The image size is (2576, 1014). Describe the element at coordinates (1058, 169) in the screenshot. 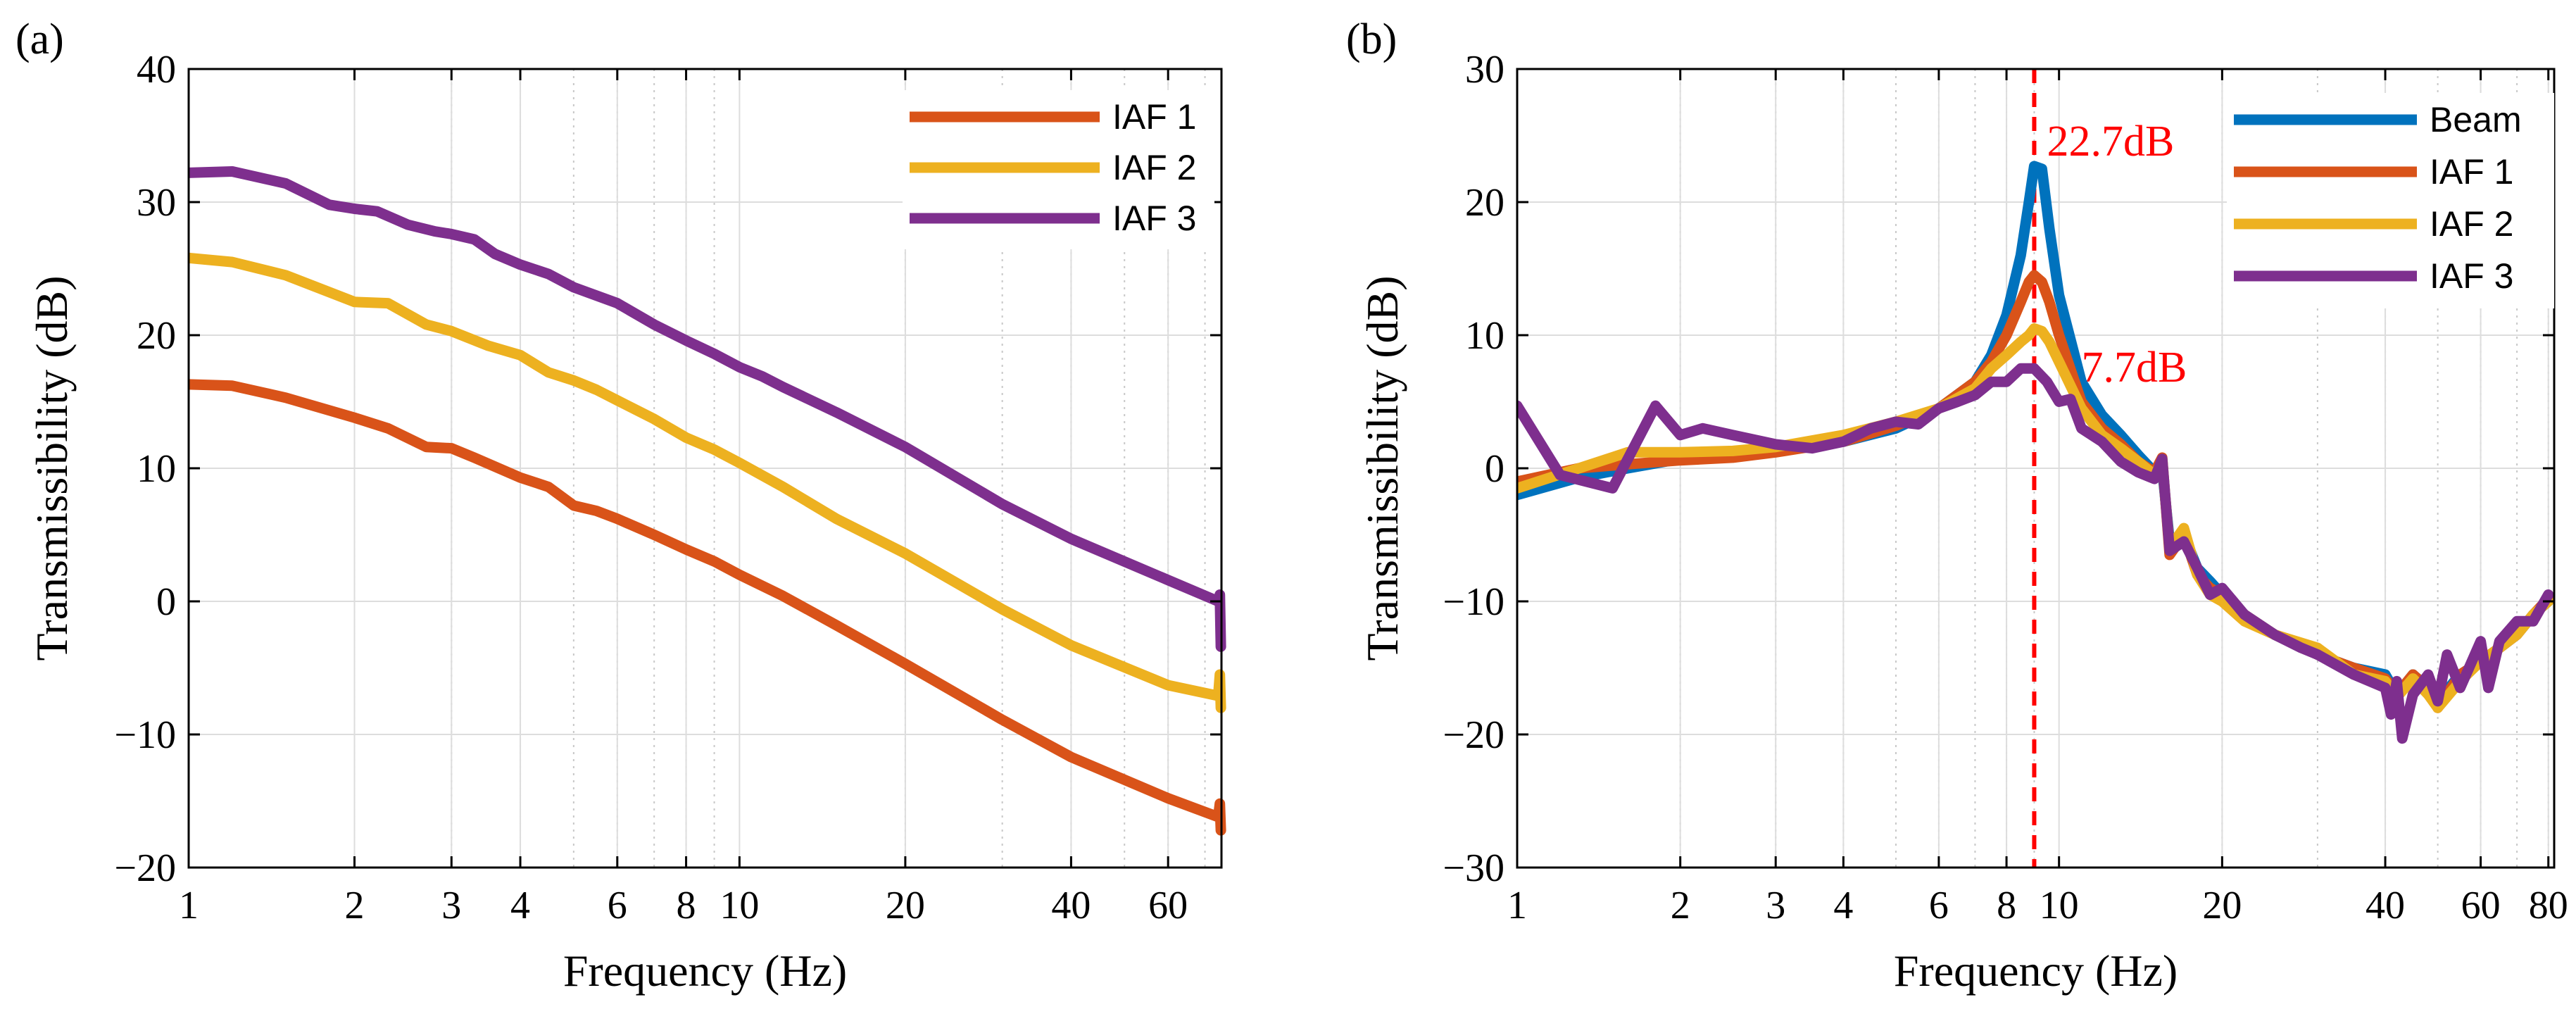

I see `legend: IAF 1 IAF 2 IAF 3` at that location.